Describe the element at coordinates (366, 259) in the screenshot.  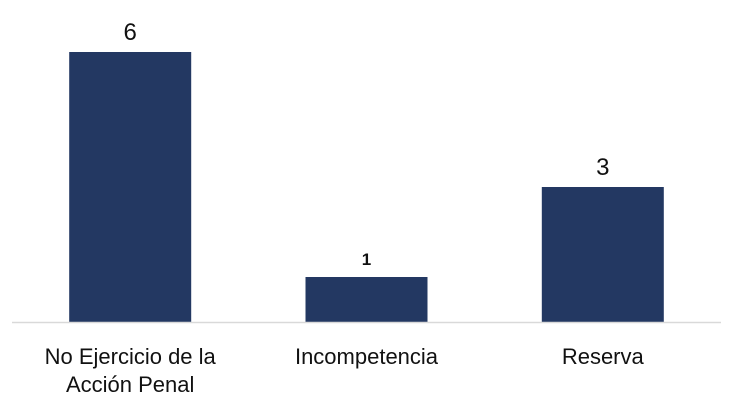
I see `data-label-2: 1` at that location.